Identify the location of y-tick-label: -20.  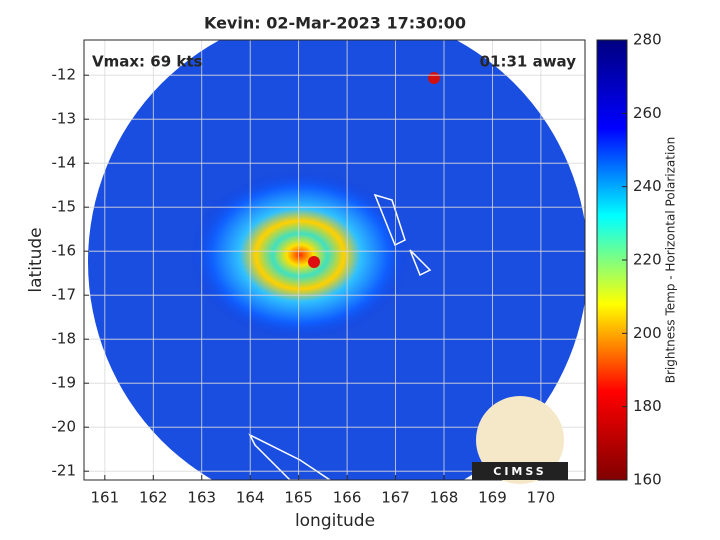
(64, 427).